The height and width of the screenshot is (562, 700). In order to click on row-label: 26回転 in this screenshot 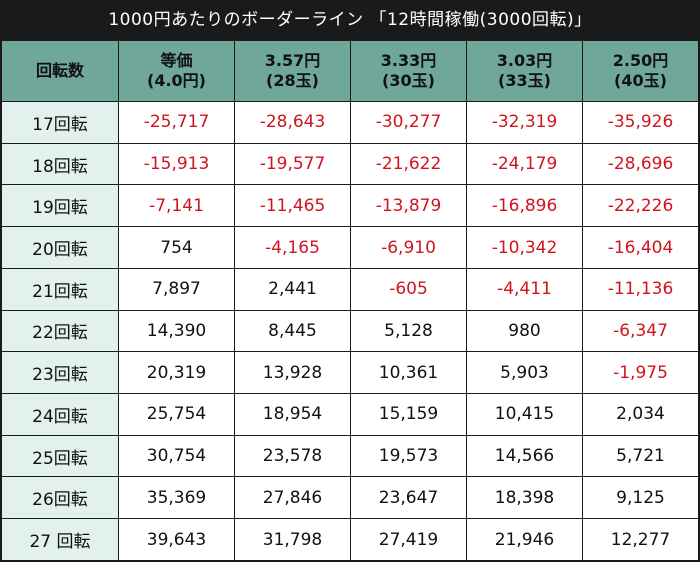, I will do `click(60, 498)`.